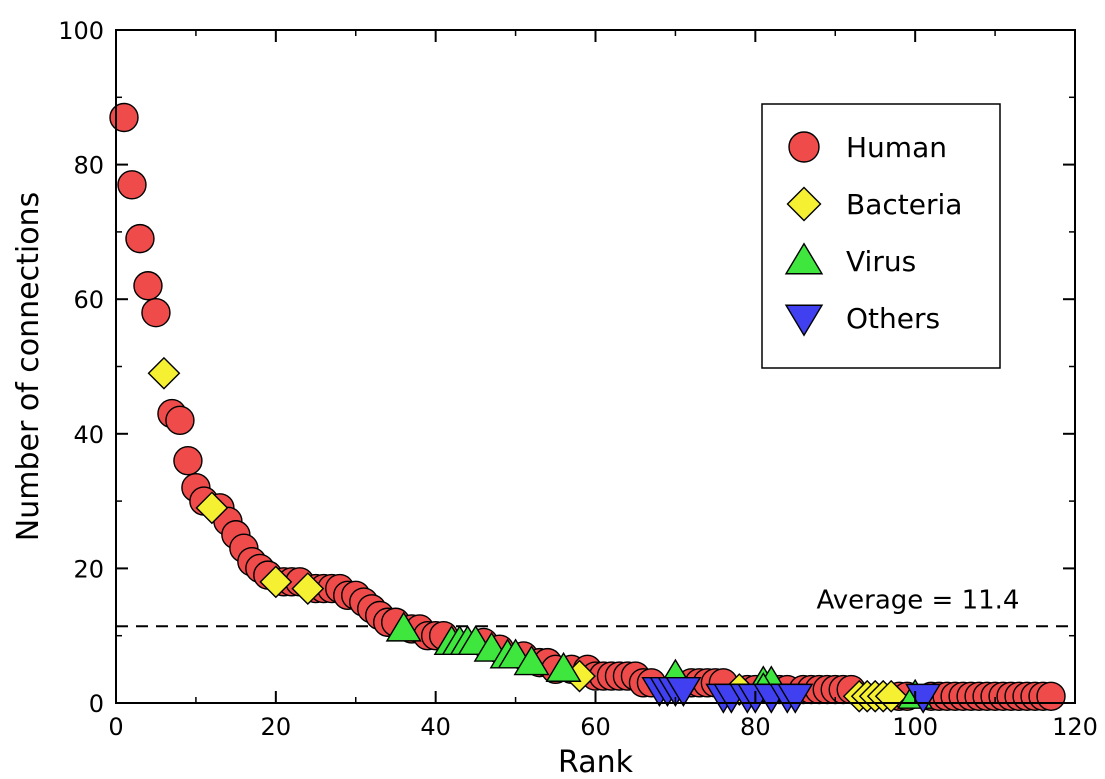 The width and height of the screenshot is (1105, 779). What do you see at coordinates (918, 600) in the screenshot?
I see `average-annotation: Average = 11.4` at bounding box center [918, 600].